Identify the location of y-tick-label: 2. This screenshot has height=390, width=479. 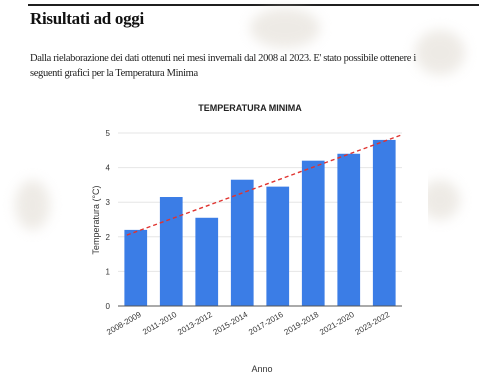
(108, 237).